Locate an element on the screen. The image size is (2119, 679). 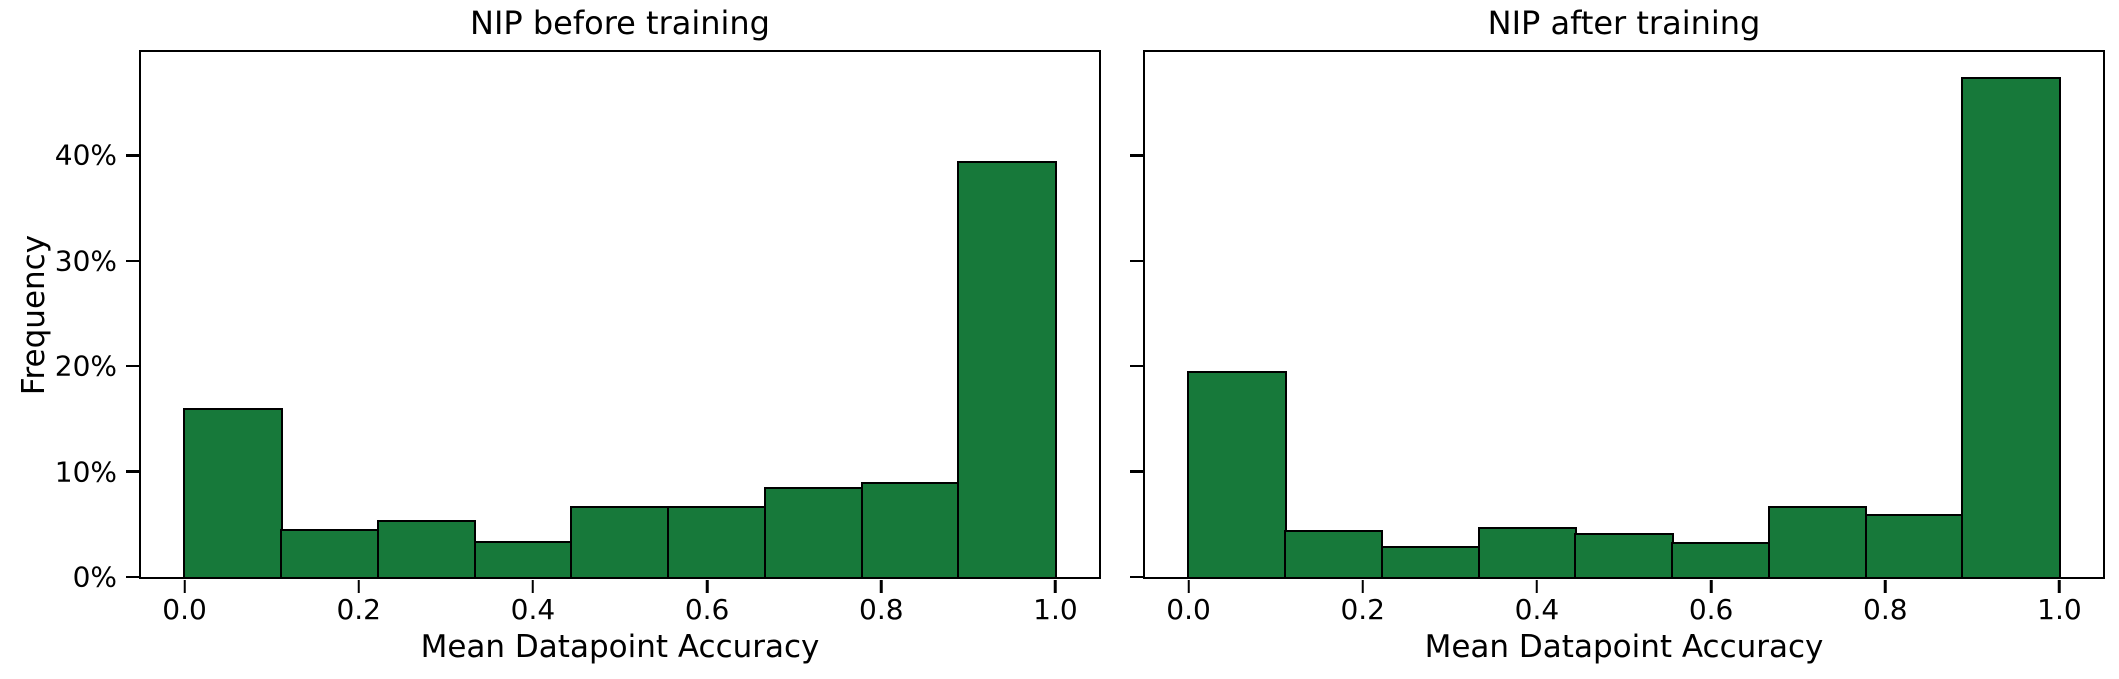
left-plot-title: NIP before training is located at coordinates (620, 23).